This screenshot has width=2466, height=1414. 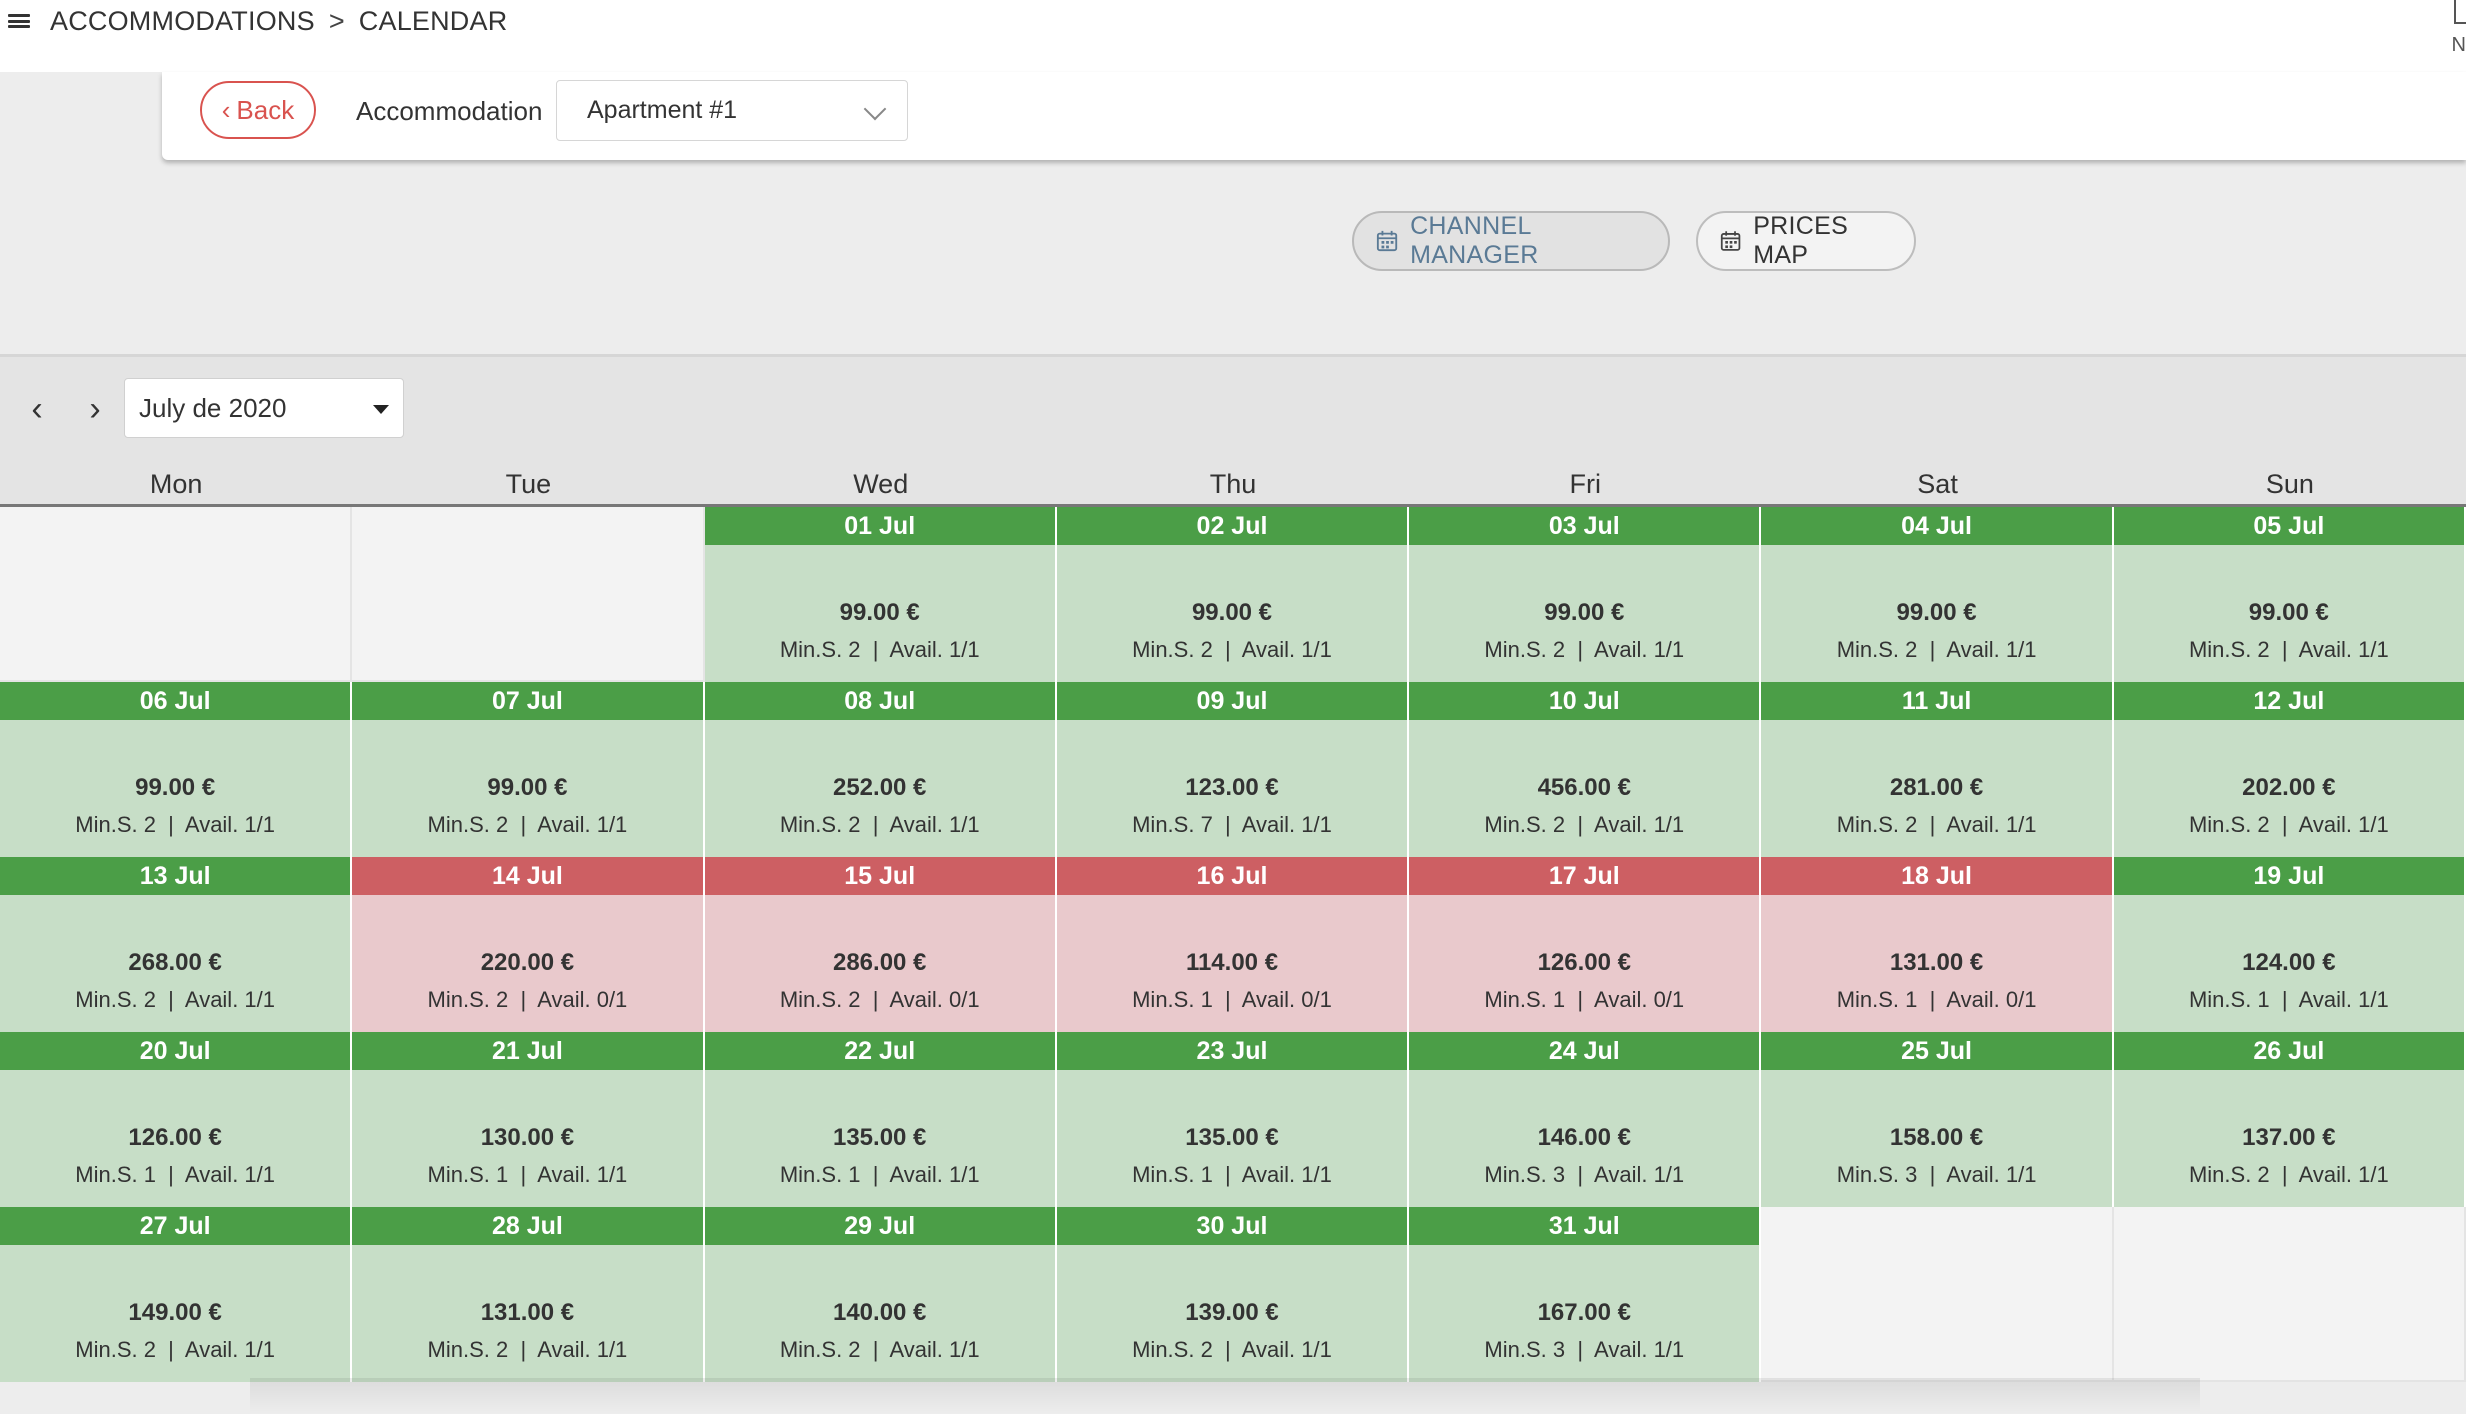 I want to click on calendar-day-cell: 12 Jul 202.00 € Min.S. 2 | Avail. 1/1, so click(x=2289, y=769).